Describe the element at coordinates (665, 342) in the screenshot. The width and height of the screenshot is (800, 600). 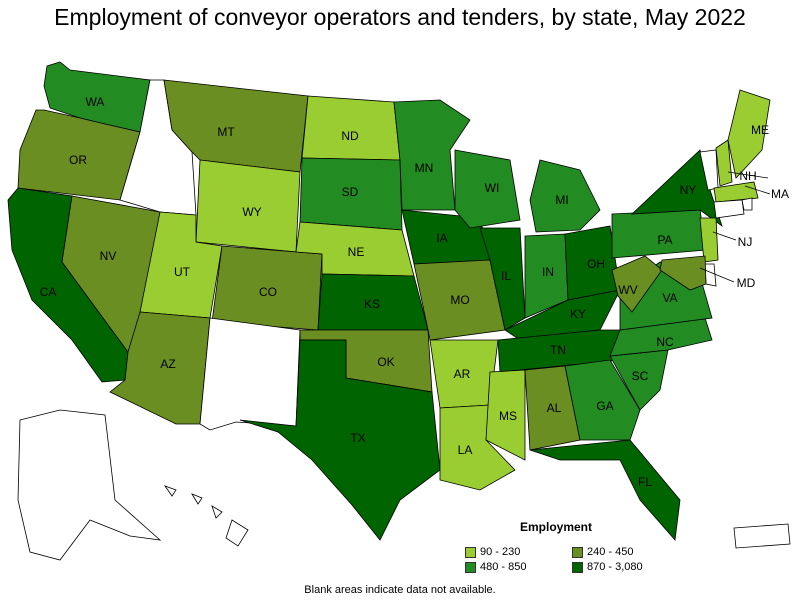
I see `state-label-nc: NC` at that location.